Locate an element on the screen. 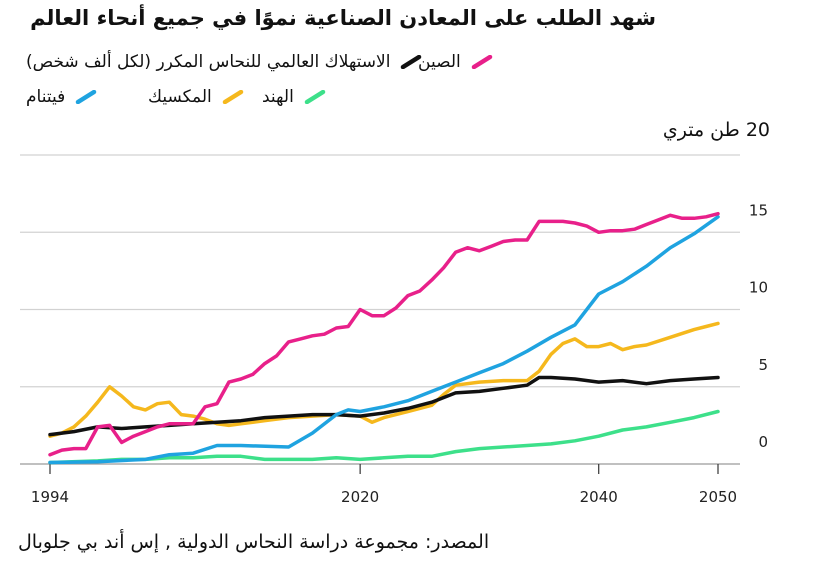  legend-item-vietnam: فيتنام is located at coordinates (61, 97).